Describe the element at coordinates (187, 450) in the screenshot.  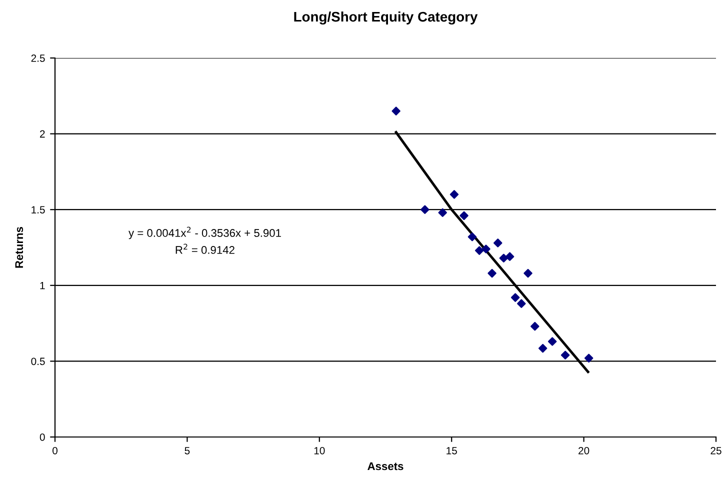
I see `x-tick-label: 5` at that location.